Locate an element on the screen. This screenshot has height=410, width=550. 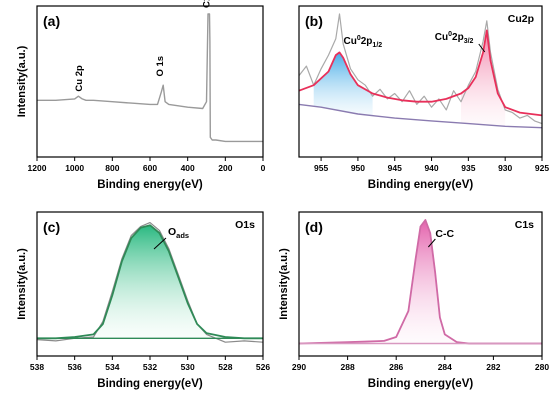
chart-title: O1s is located at coordinates (245, 225).